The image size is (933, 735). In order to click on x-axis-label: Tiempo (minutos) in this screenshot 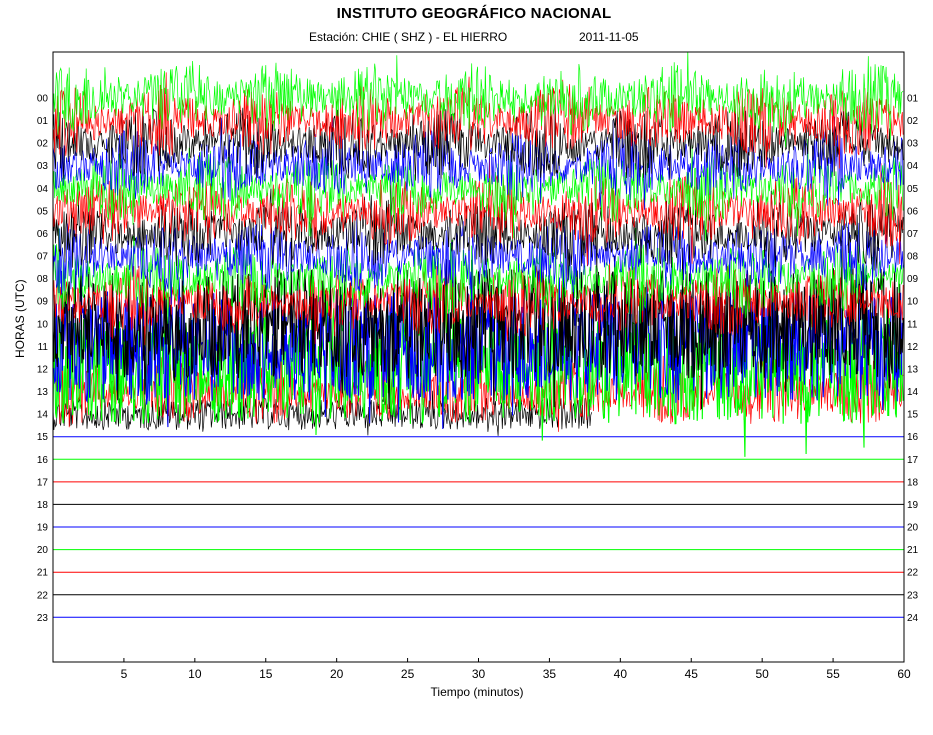, I will do `click(477, 692)`.